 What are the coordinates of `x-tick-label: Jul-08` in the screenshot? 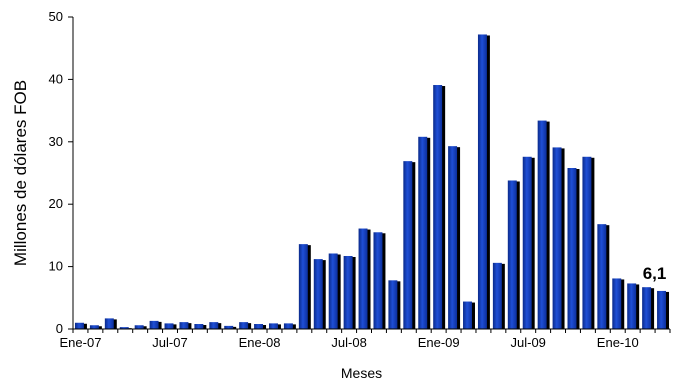 It's located at (348, 342).